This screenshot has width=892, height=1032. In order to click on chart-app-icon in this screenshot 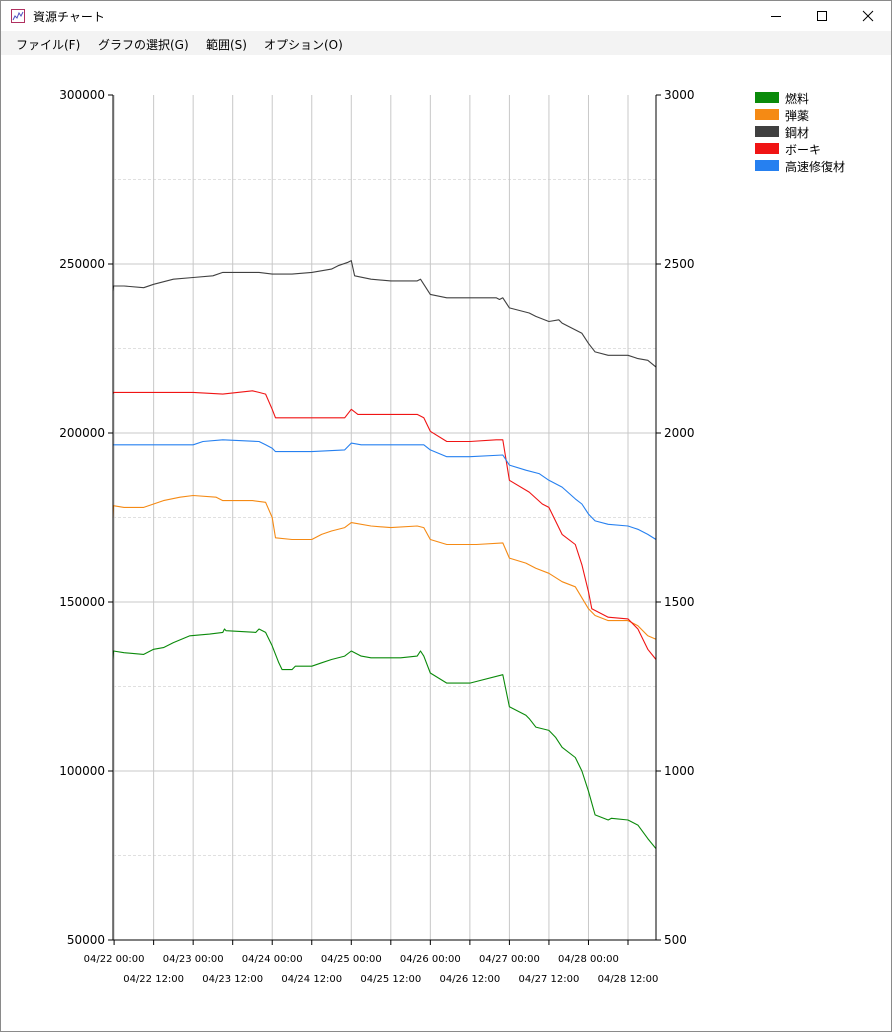, I will do `click(18, 16)`.